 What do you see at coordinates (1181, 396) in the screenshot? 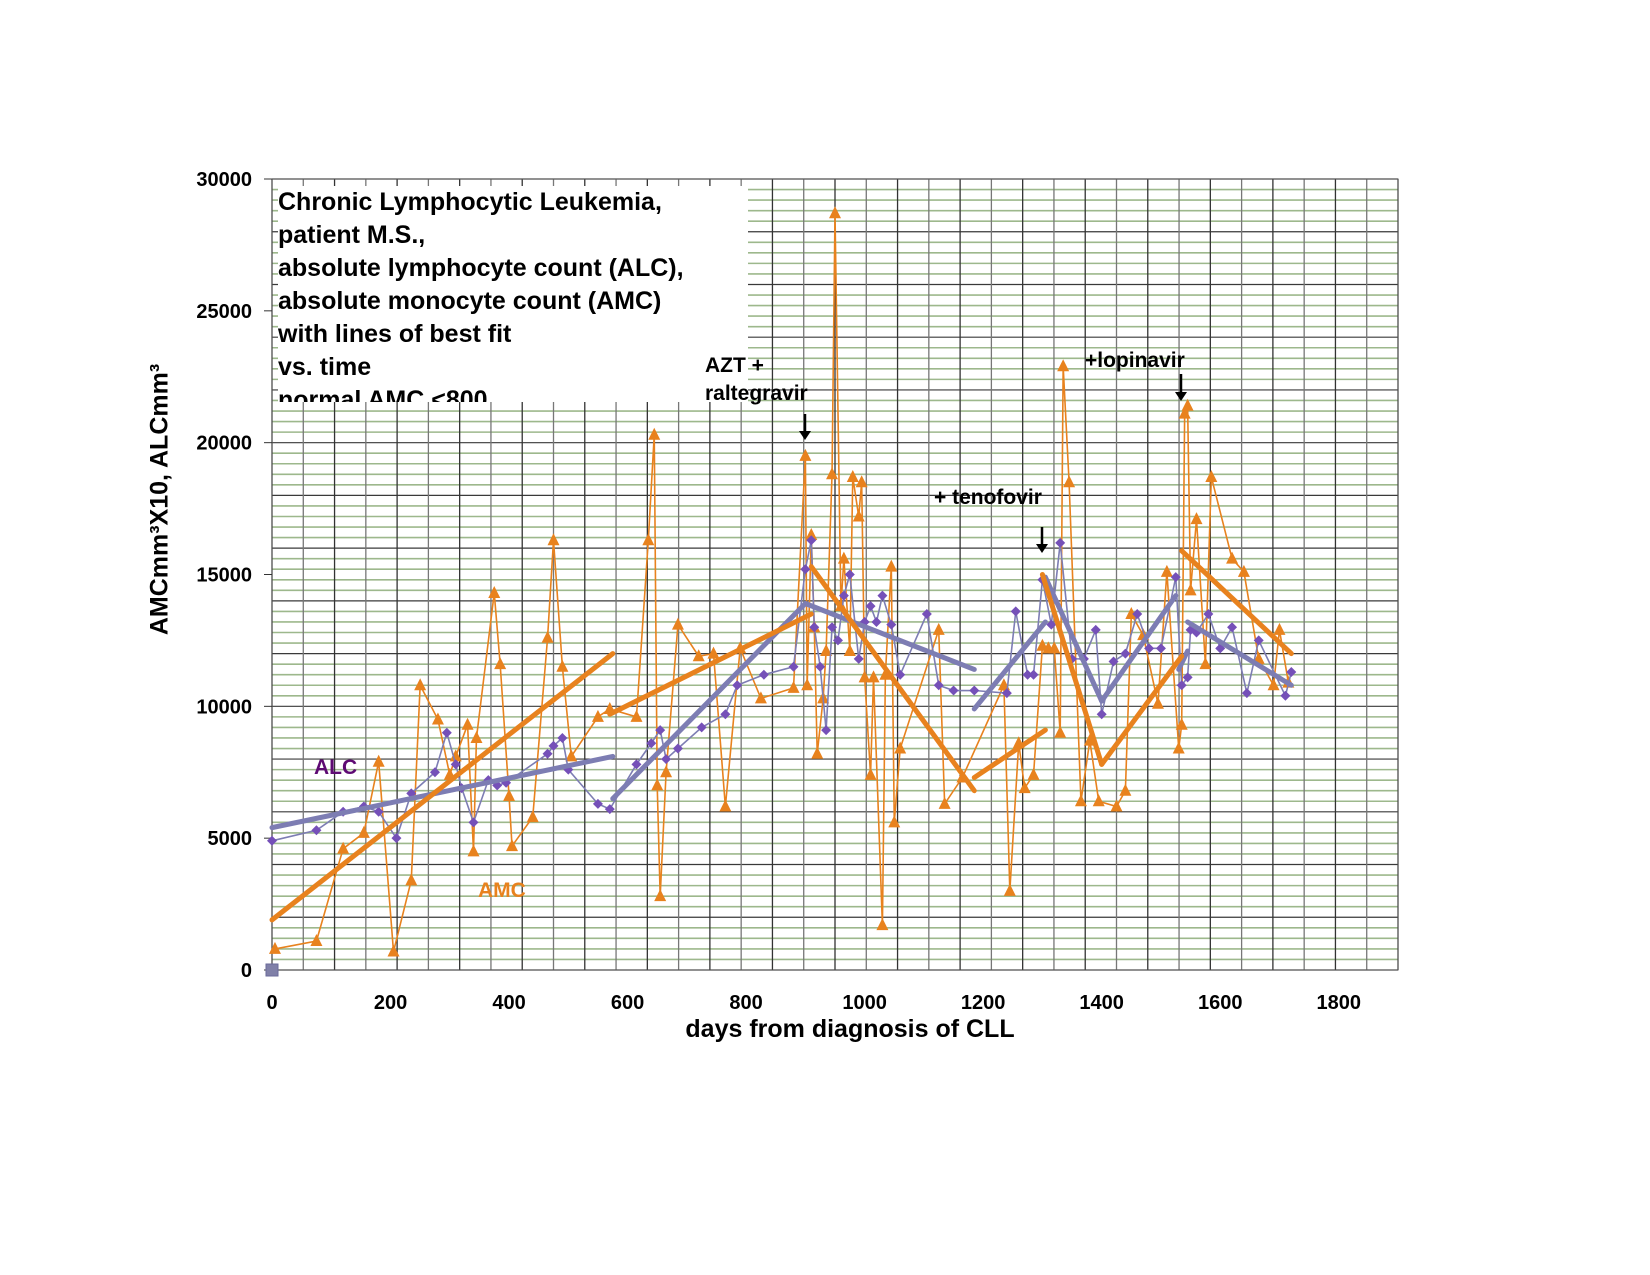
I see `arrow-head-icon` at bounding box center [1181, 396].